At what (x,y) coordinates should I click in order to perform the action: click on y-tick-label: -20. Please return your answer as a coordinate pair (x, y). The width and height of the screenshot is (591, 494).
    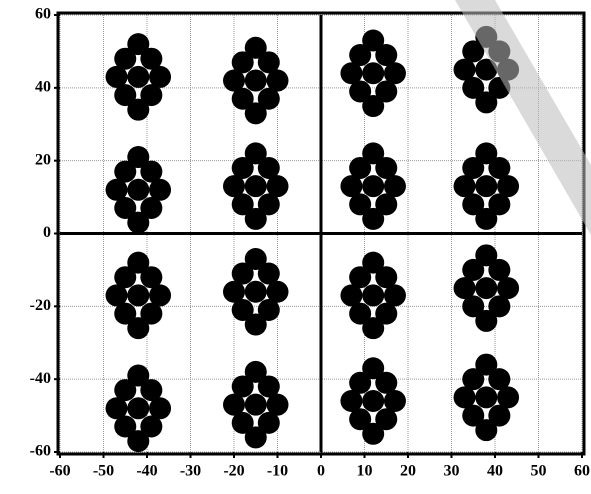
    Looking at the image, I should click on (40, 305).